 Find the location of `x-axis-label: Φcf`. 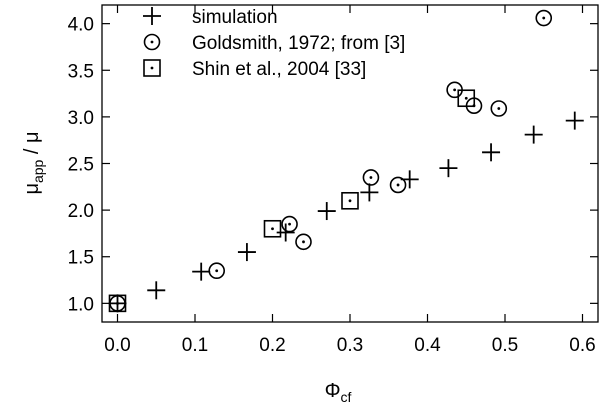

x-axis-label: Φcf is located at coordinates (338, 392).